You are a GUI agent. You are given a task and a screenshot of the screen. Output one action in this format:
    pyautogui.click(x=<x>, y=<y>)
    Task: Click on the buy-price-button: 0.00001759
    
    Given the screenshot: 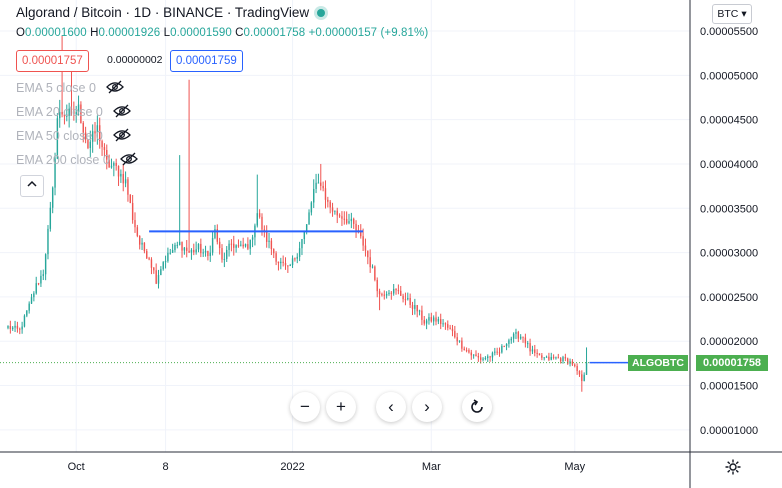 What is the action you would take?
    pyautogui.click(x=206, y=61)
    